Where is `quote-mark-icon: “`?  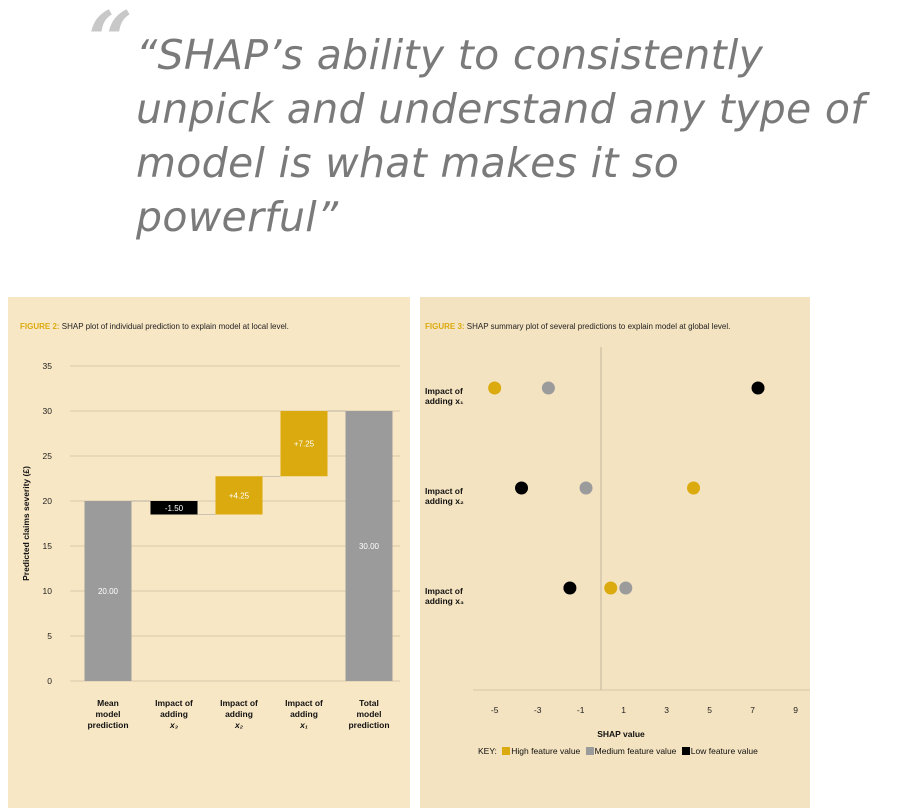 quote-mark-icon: “ is located at coordinates (110, 43).